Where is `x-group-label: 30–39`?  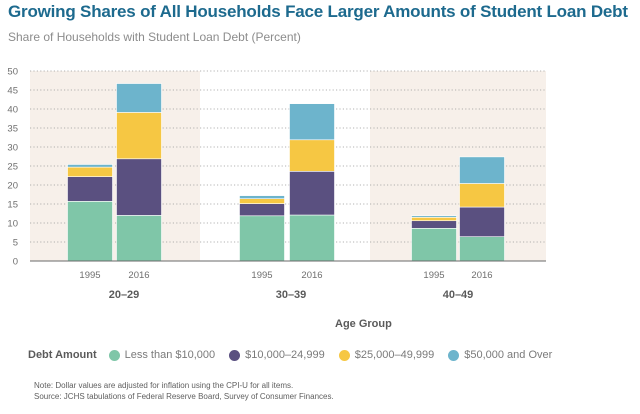 x-group-label: 30–39 is located at coordinates (291, 295).